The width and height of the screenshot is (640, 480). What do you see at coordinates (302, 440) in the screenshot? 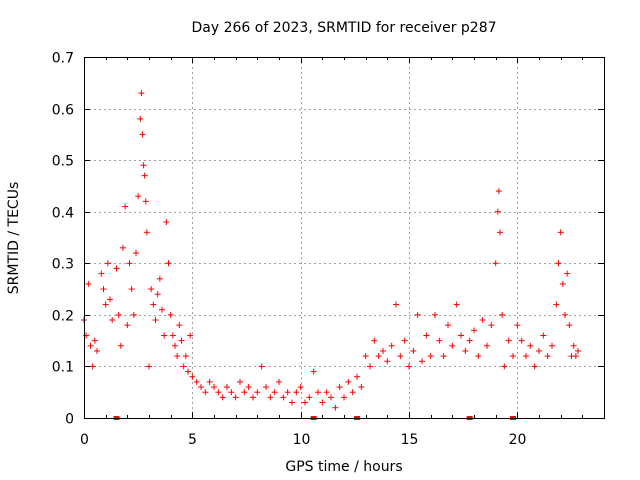
I see `x-tick-label: 10` at bounding box center [302, 440].